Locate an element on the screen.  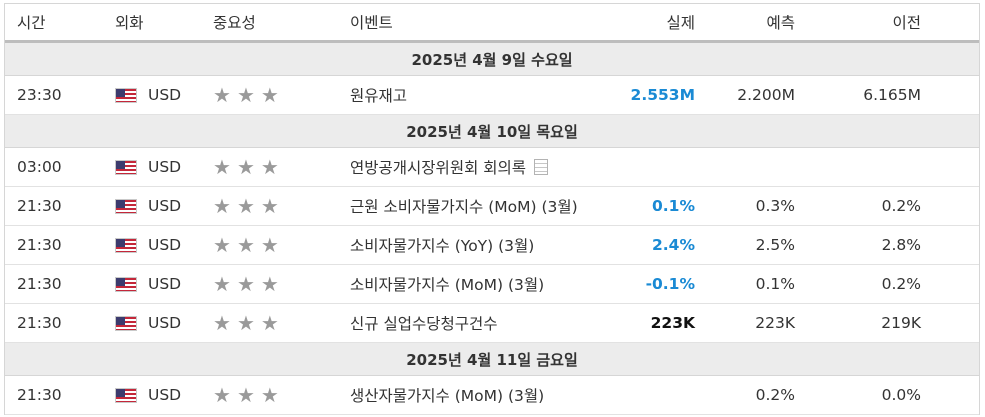
event-name: 소비자물가지수 (MoM) (3월) is located at coordinates (447, 285).